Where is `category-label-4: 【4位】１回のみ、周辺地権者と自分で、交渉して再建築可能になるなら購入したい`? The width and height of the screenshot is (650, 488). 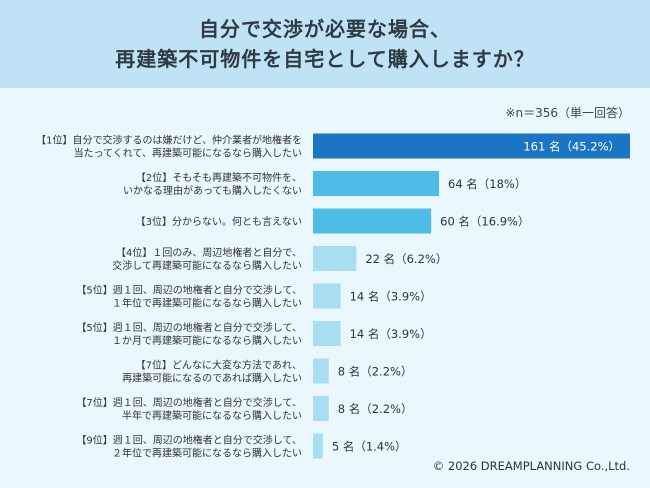 category-label-4: 【4位】１回のみ、周辺地権者と自分で、交渉して再建築可能になるなら購入したい is located at coordinates (207, 259).